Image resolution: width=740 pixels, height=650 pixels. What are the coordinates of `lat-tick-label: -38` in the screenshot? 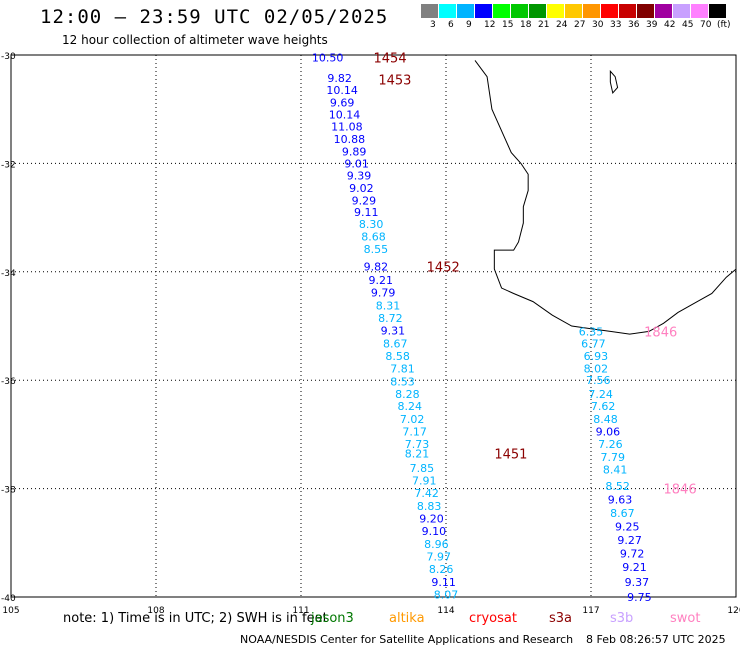 It's located at (8, 491).